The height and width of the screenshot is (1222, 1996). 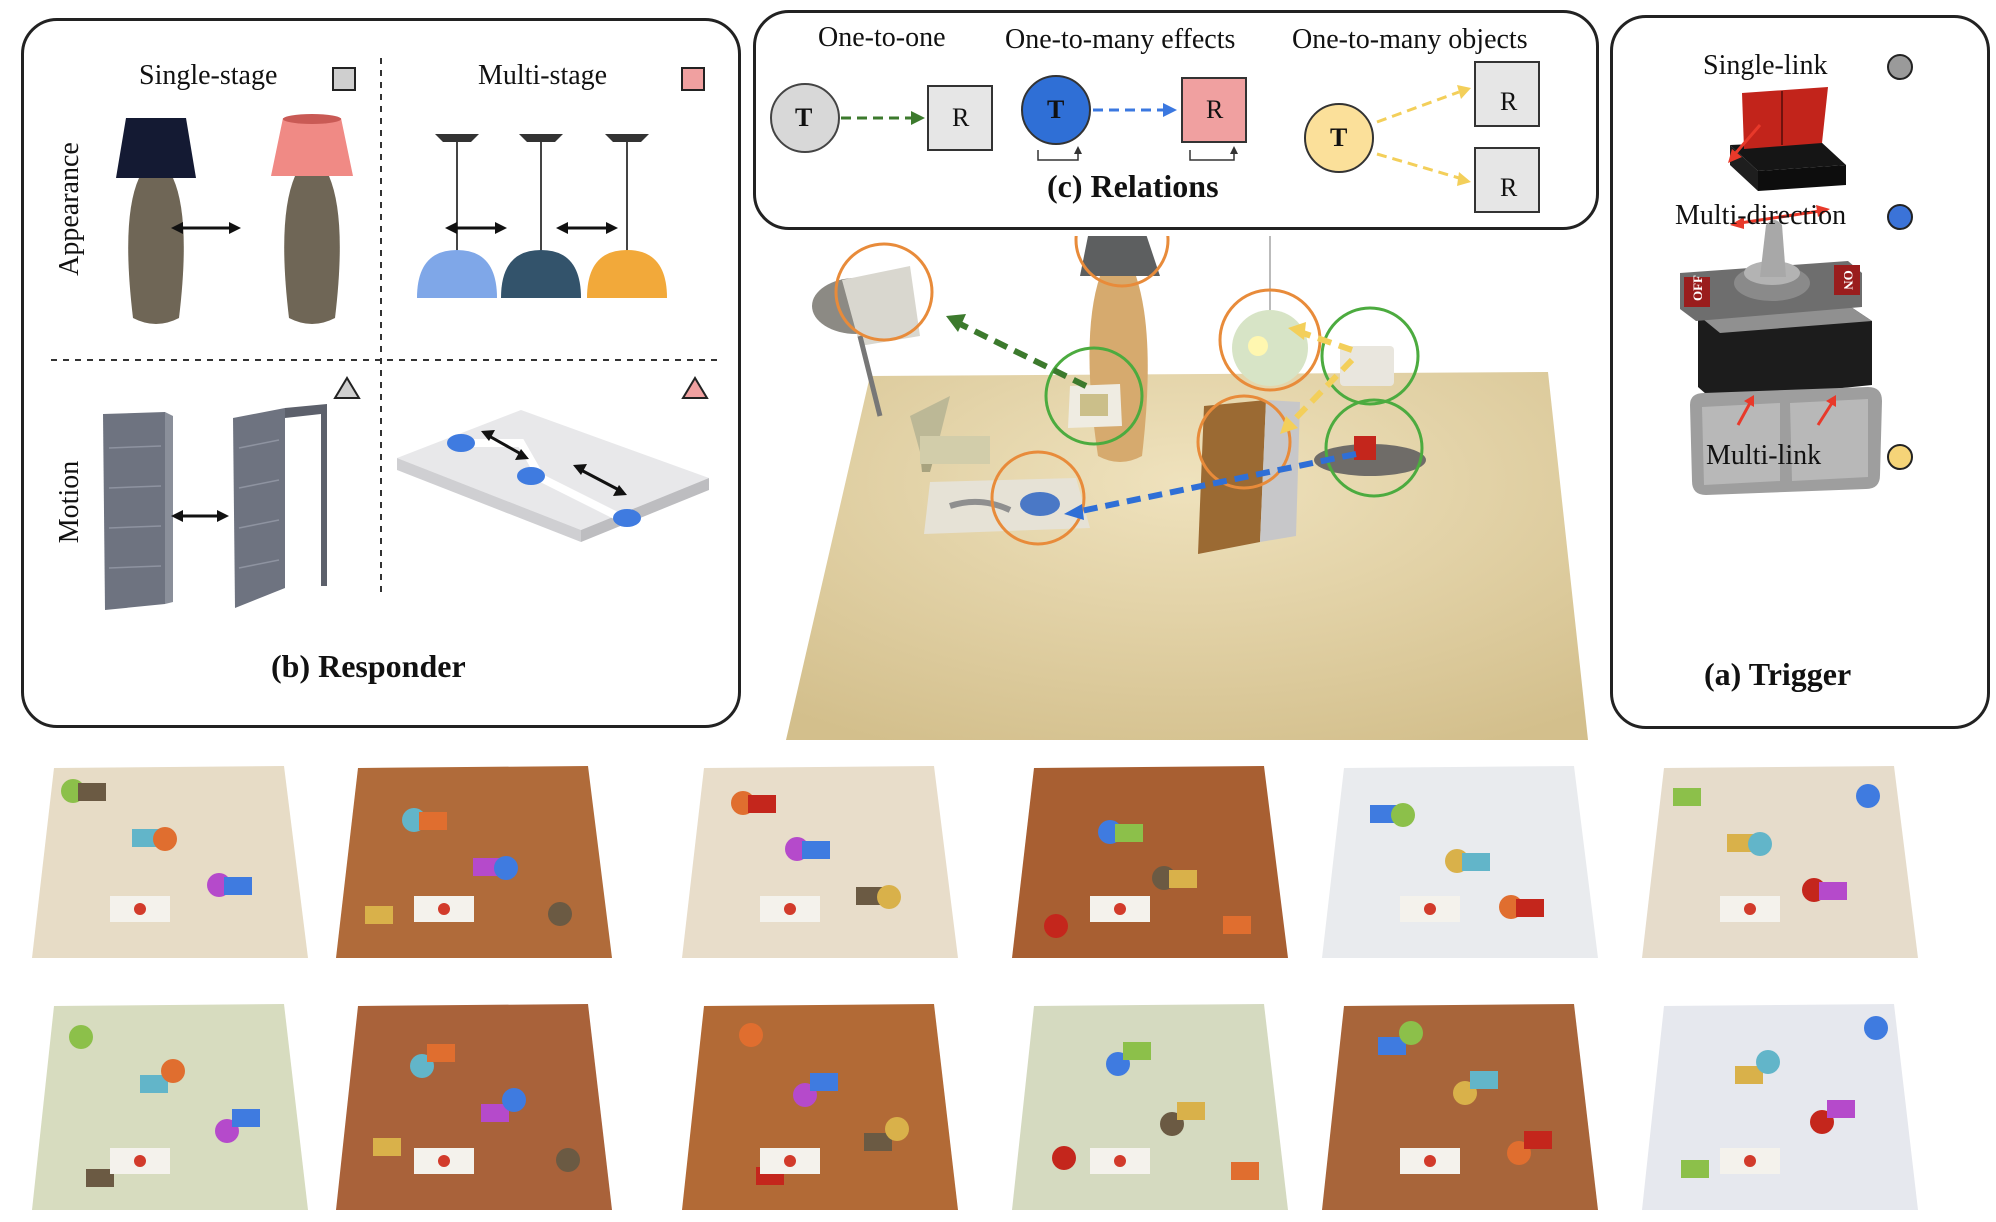 I want to click on relations-graphics, so click(x=1155, y=137).